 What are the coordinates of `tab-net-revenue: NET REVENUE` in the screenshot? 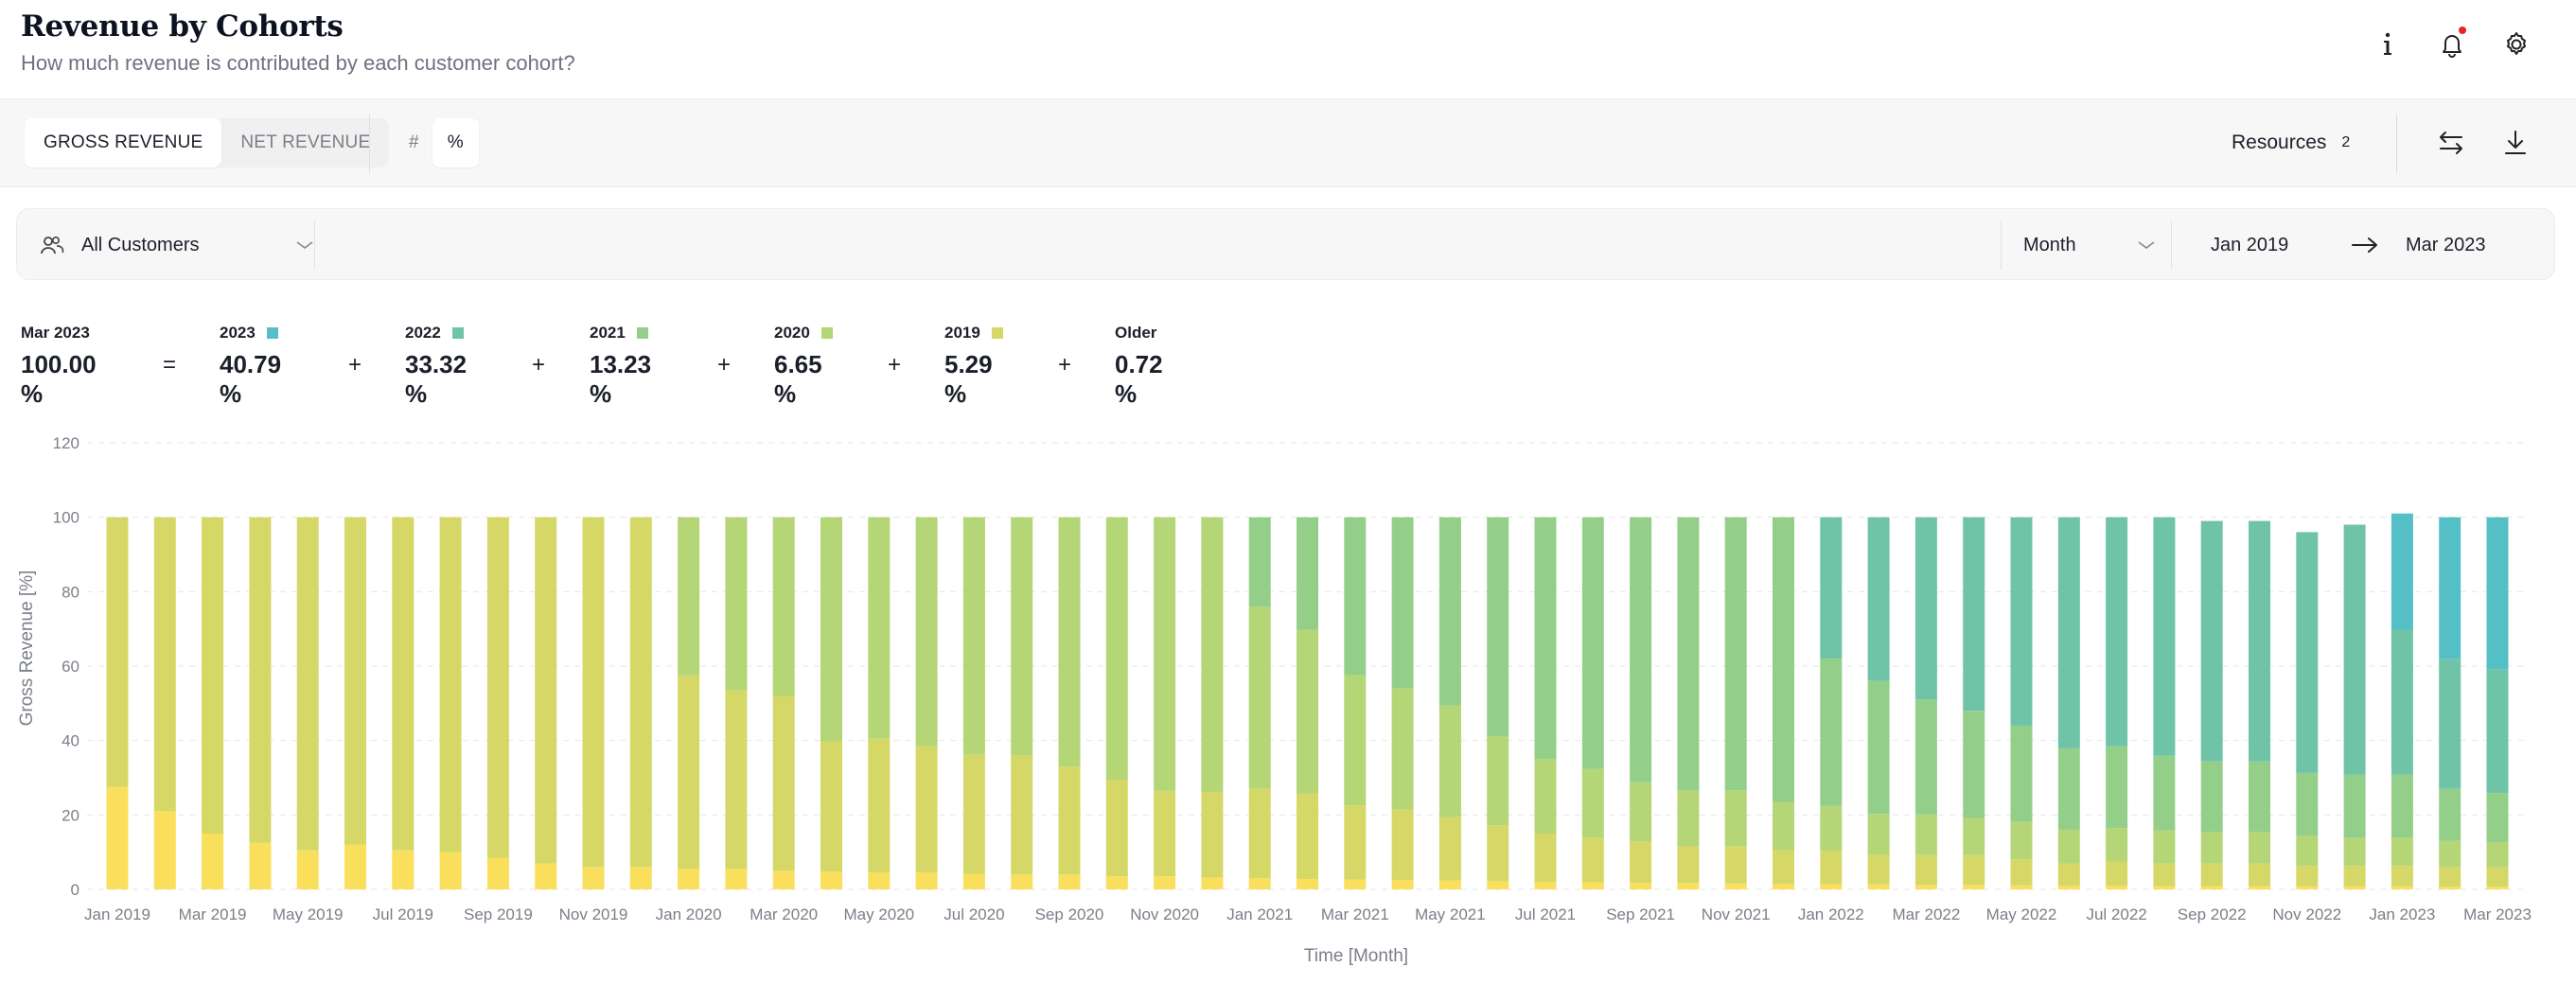 It's located at (305, 142).